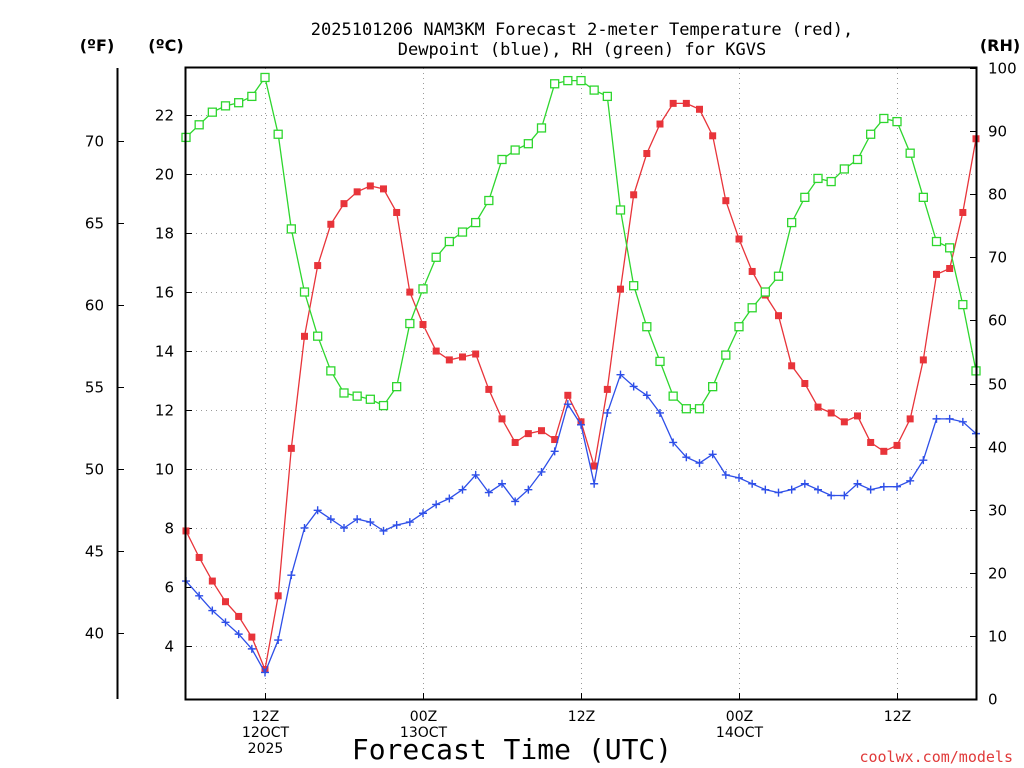 Image resolution: width=1024 pixels, height=768 pixels. I want to click on x-tick-label: 12OCT, so click(266, 733).